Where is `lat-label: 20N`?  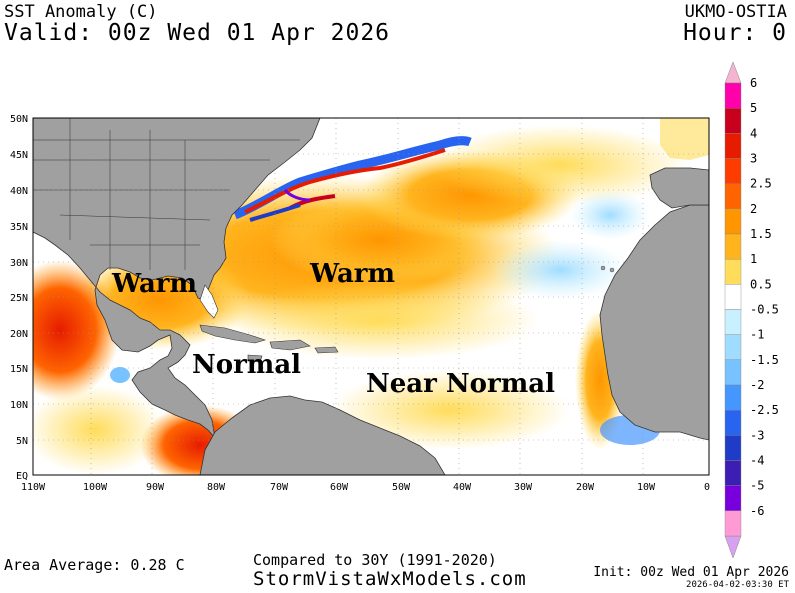 lat-label: 20N is located at coordinates (19, 334).